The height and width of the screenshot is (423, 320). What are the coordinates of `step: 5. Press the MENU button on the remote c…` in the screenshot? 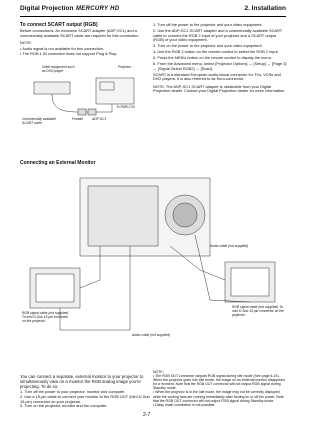 It's located at (212, 58).